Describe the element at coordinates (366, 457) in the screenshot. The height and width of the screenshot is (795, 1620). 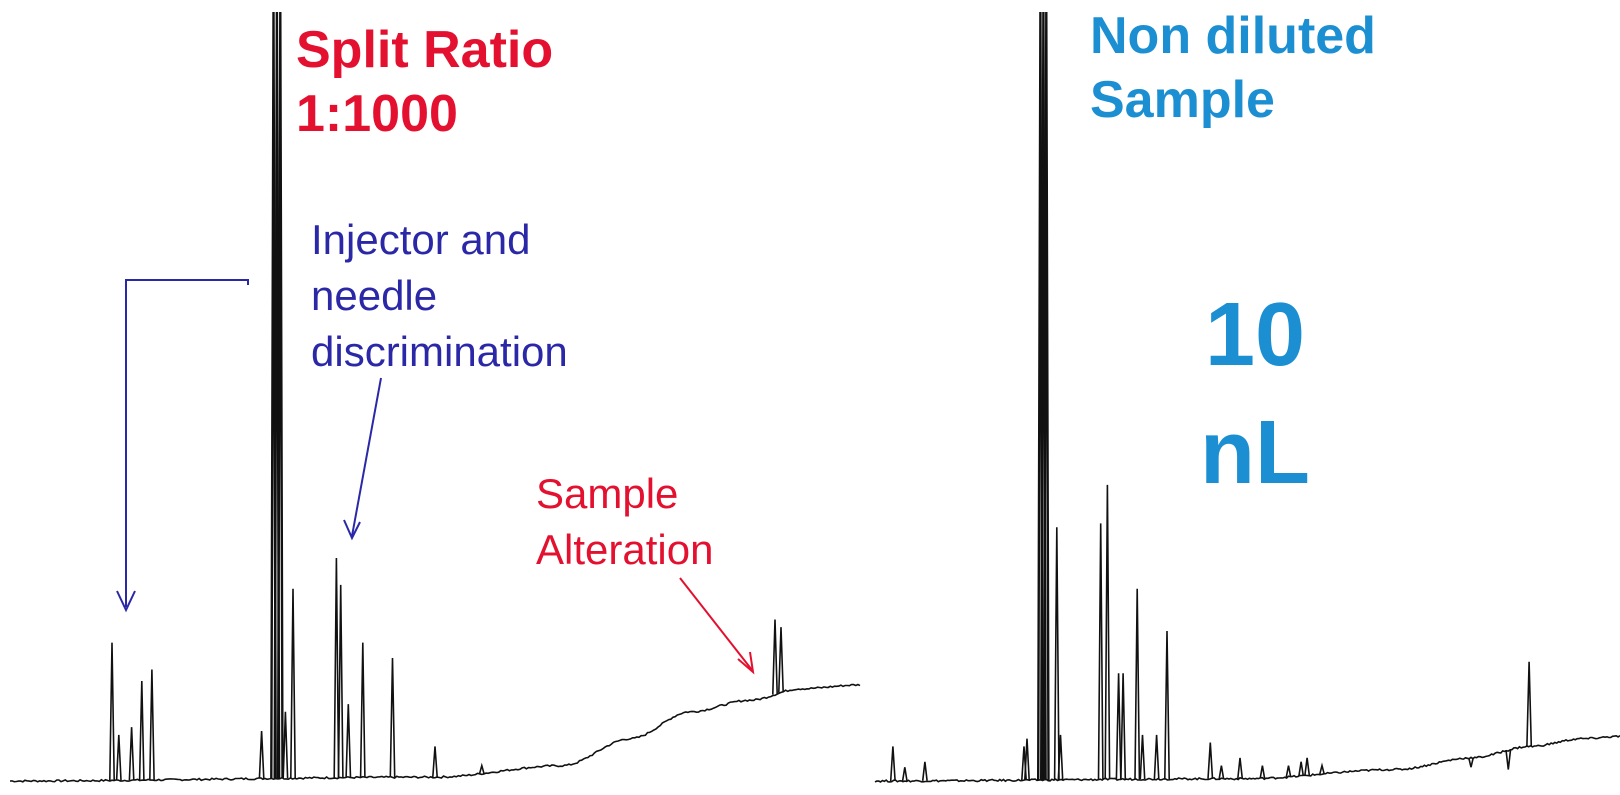
I see `discrimination-pointer-arrow` at that location.